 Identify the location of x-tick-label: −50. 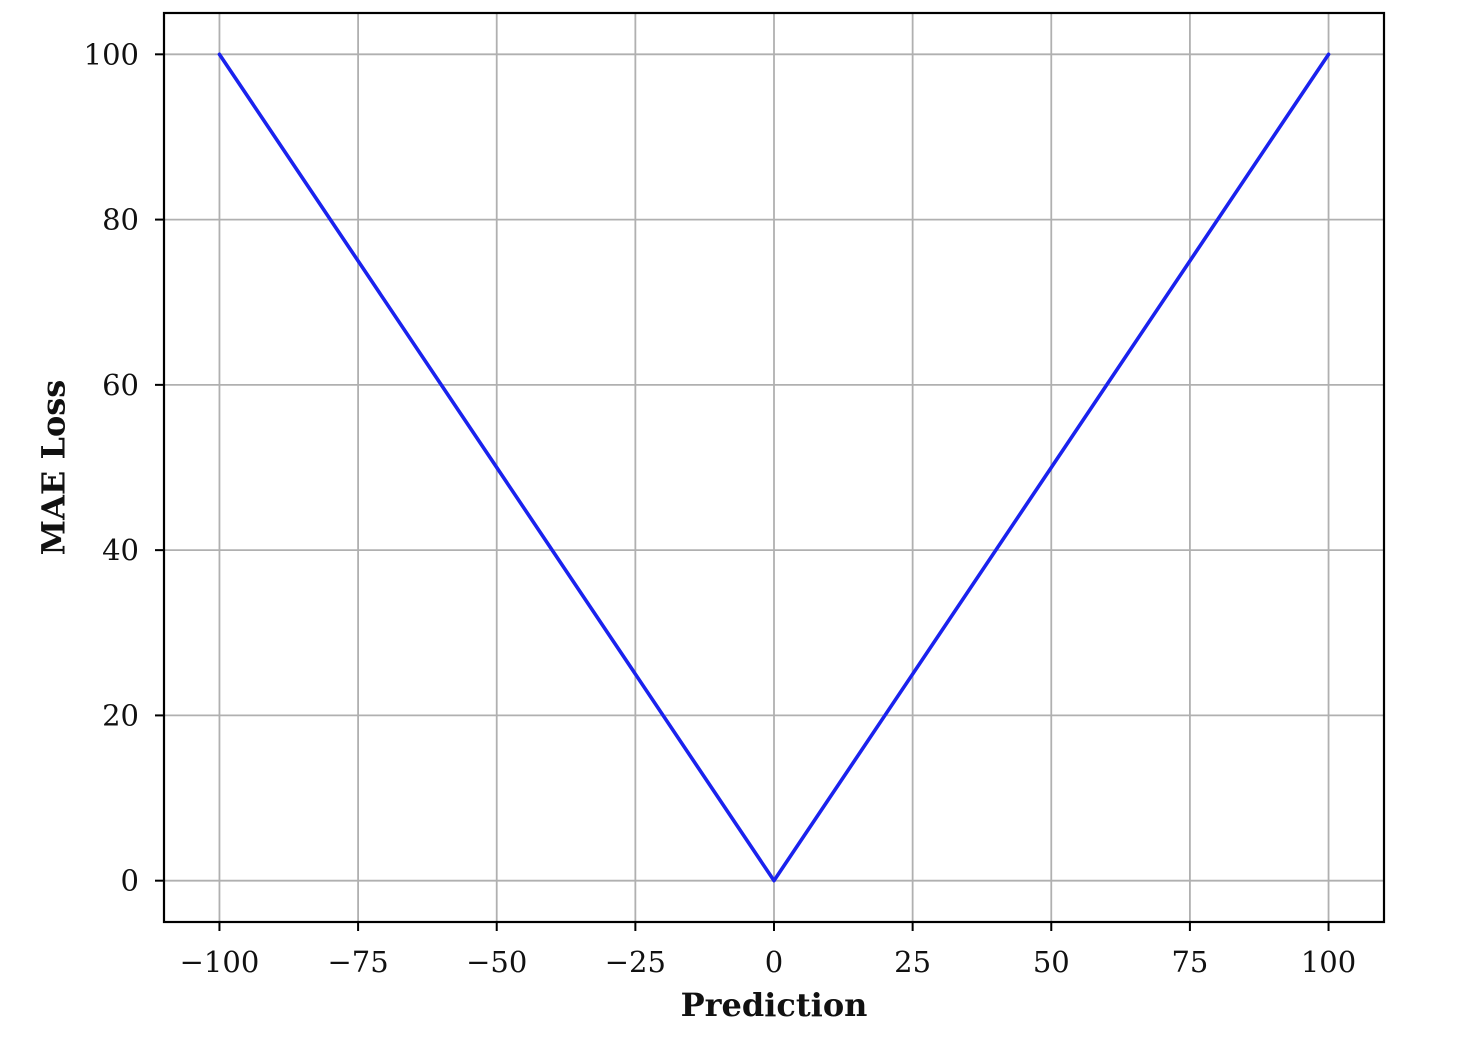
(496, 962).